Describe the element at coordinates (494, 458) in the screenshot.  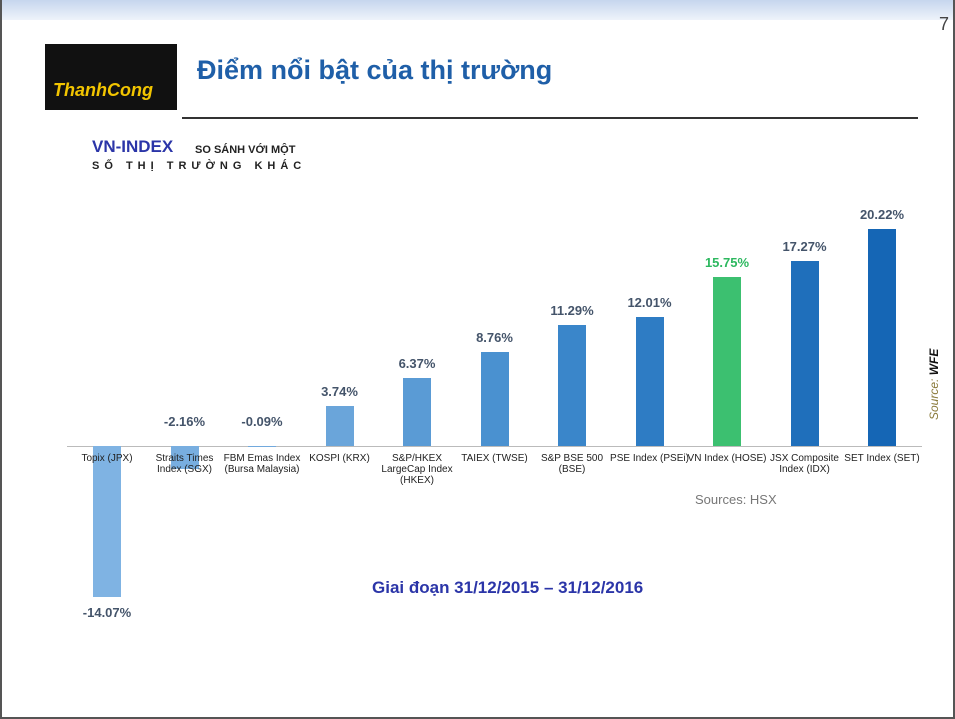
I see `category-label: TAIEX (TWSE)` at that location.